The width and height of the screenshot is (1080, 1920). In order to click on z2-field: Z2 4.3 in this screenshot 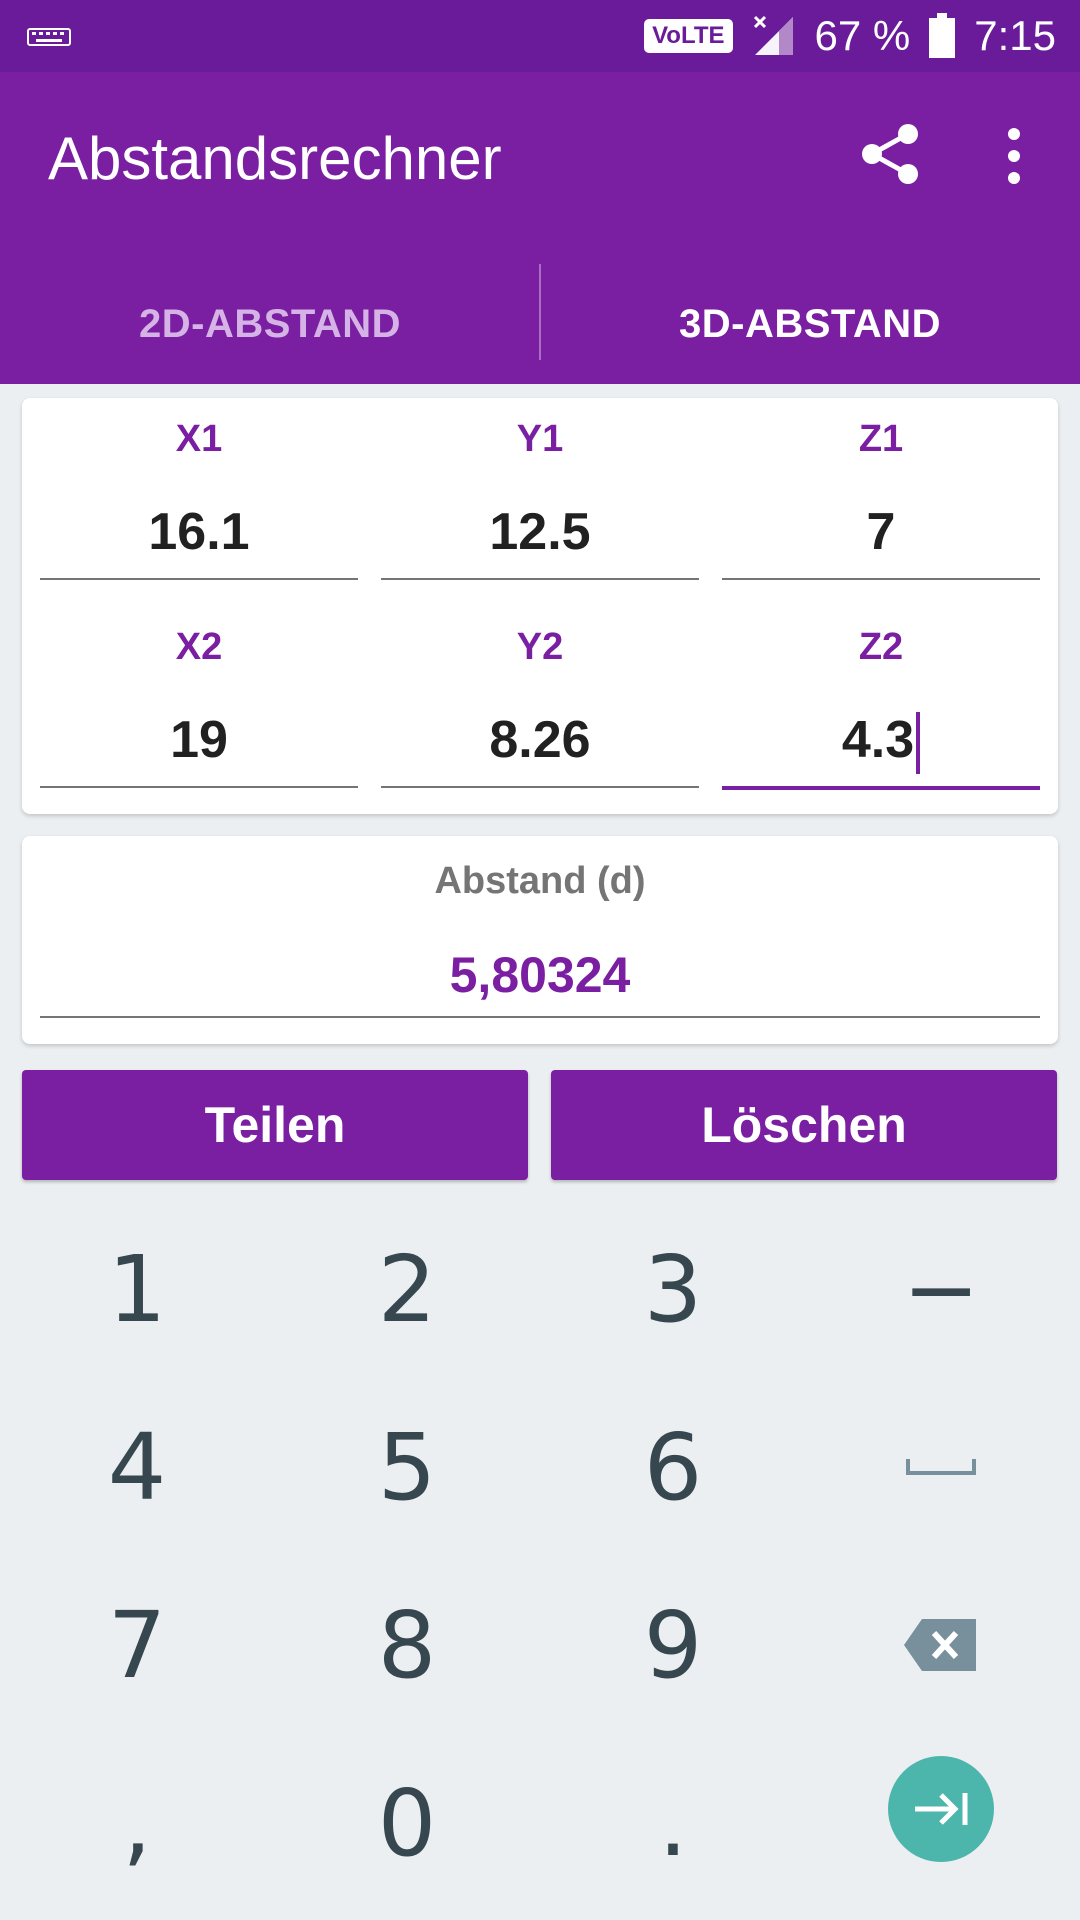, I will do `click(881, 706)`.